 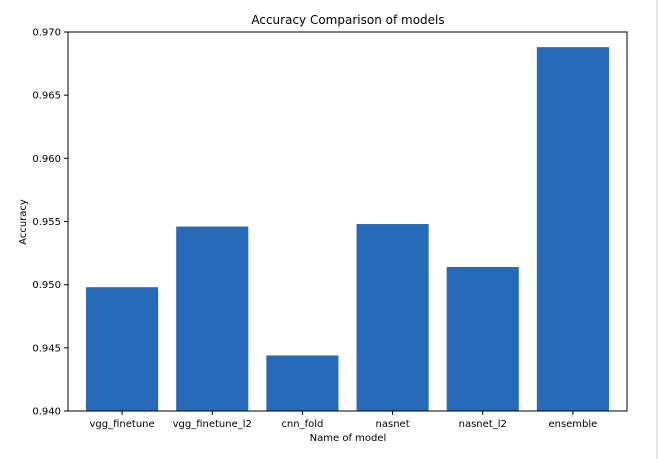 What do you see at coordinates (46, 222) in the screenshot?
I see `y-tick-label: 0.955` at bounding box center [46, 222].